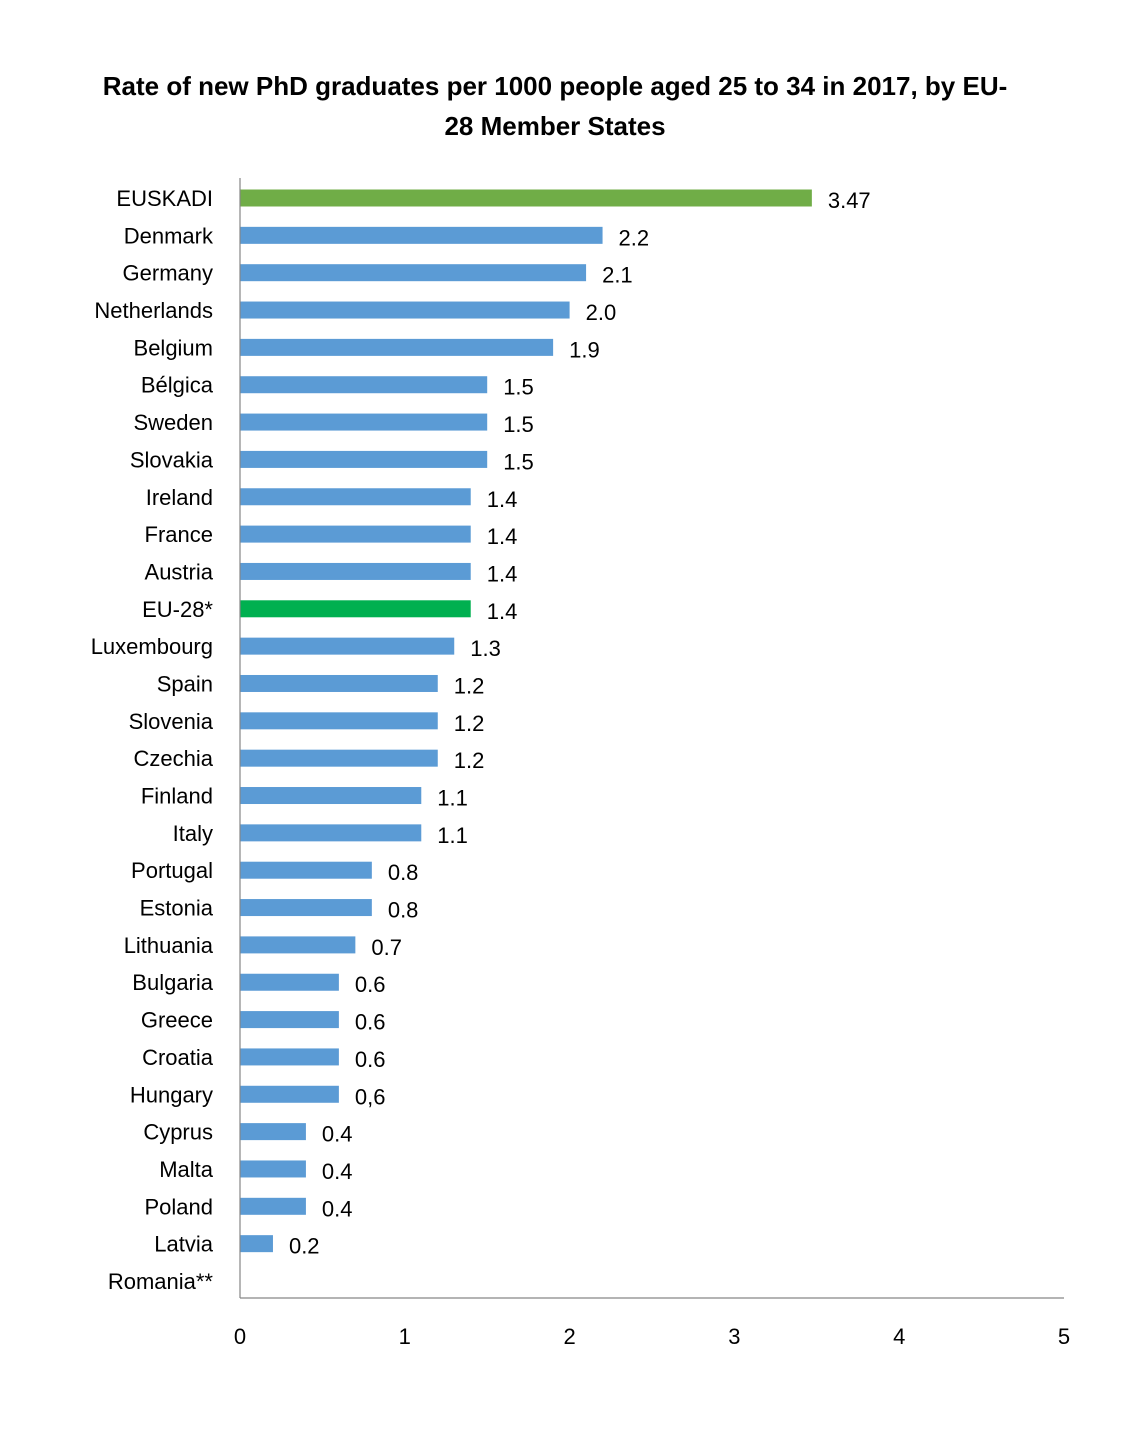 This screenshot has height=1442, width=1125. What do you see at coordinates (164, 198) in the screenshot?
I see `category-label: EUSKADI` at bounding box center [164, 198].